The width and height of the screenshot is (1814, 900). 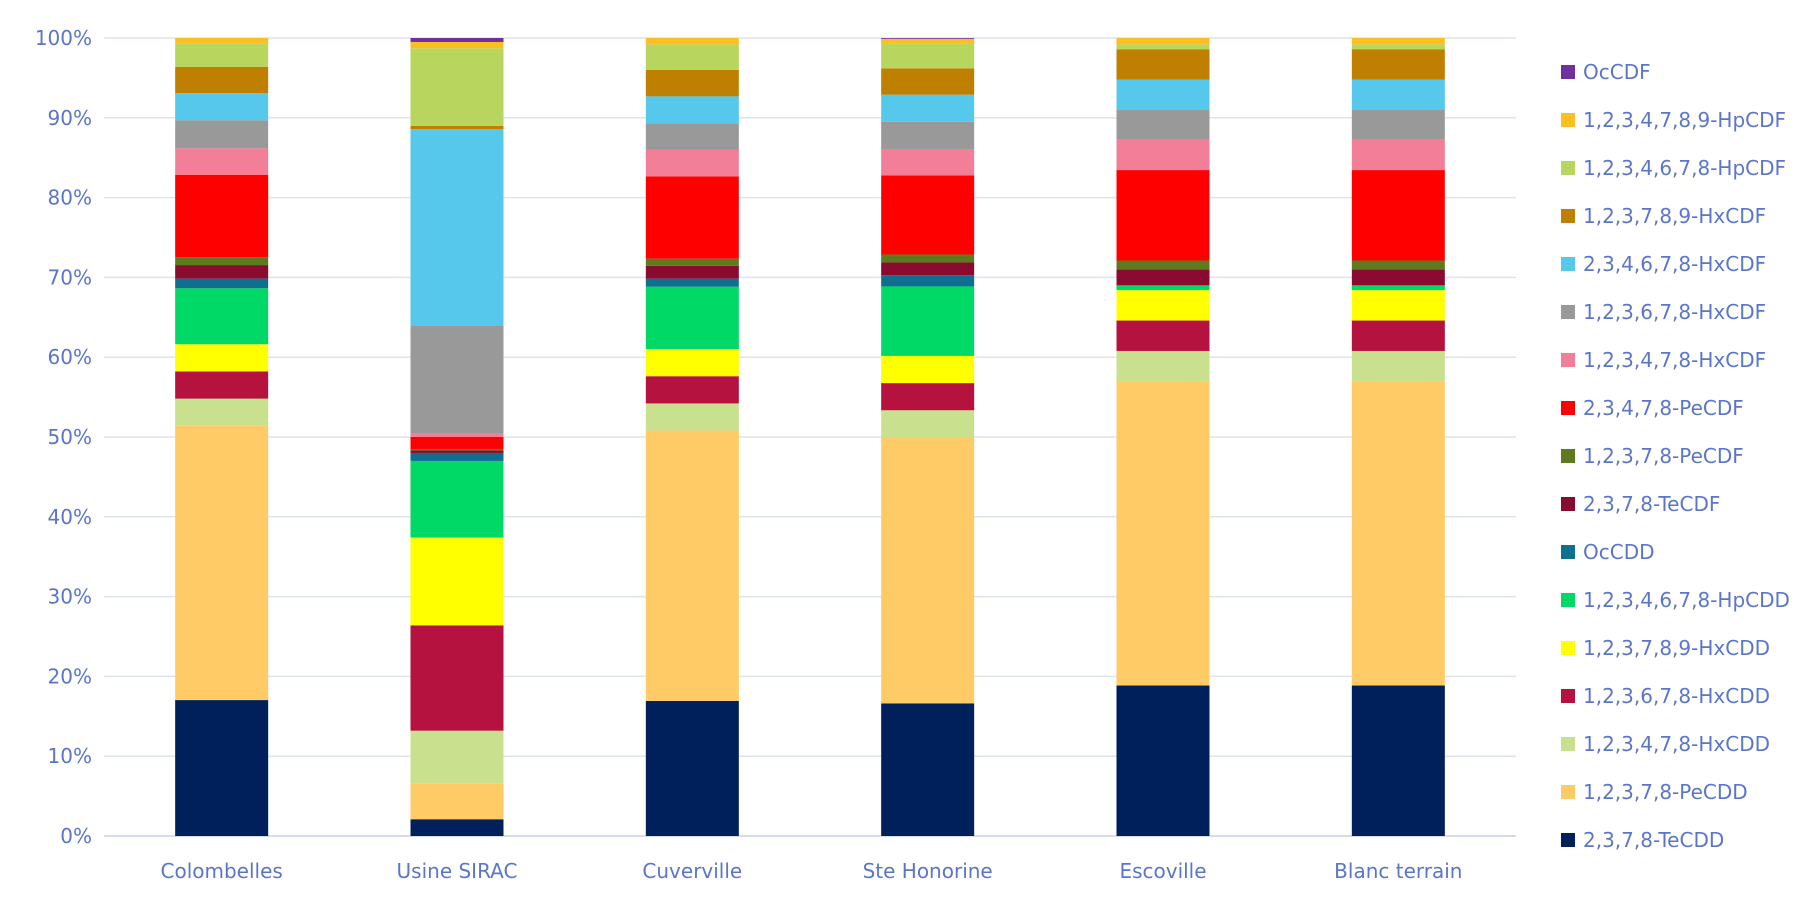 I want to click on y-tick-label: 50%, so click(x=70, y=437).